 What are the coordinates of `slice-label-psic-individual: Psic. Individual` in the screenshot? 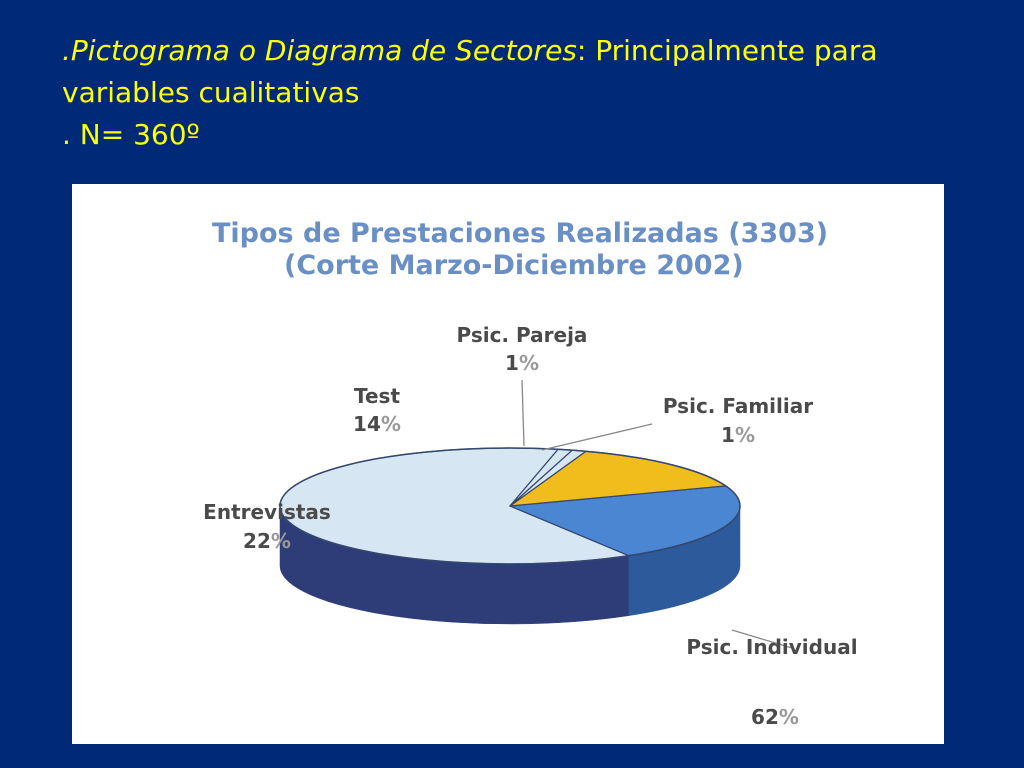 It's located at (771, 647).